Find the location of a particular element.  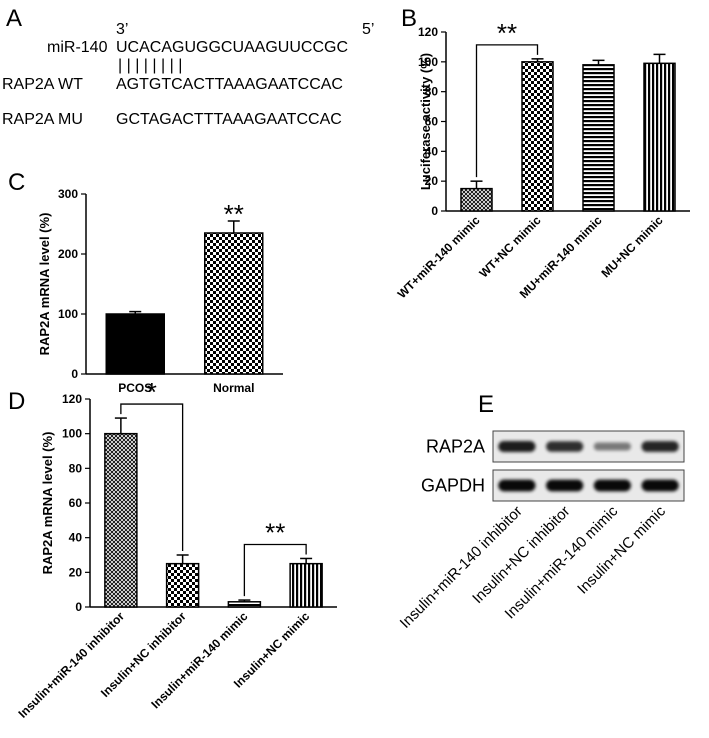

three-prime-label: 3’ is located at coordinates (122, 29).